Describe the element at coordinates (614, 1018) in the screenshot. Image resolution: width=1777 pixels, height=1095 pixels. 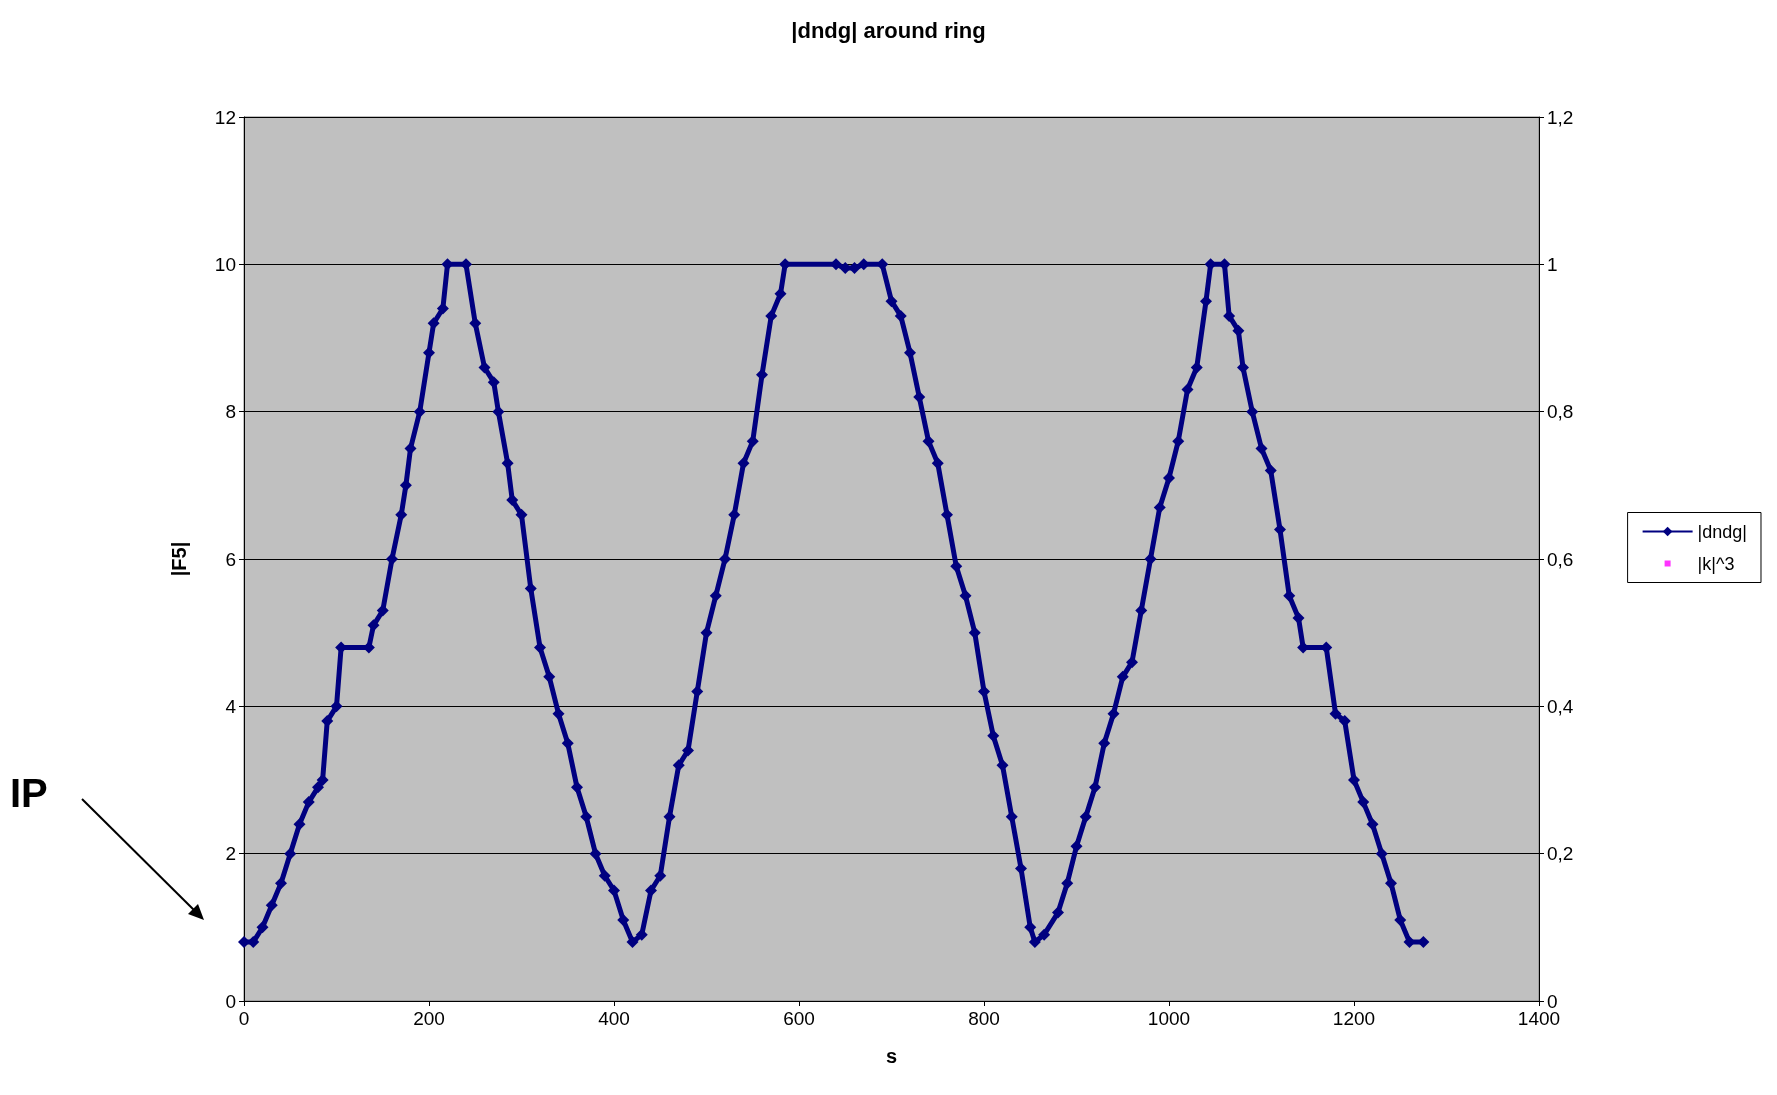
I see `x-tick-label: 400` at that location.